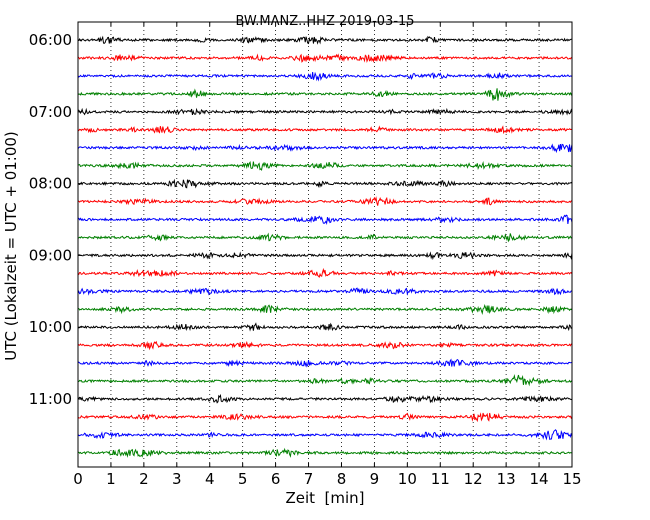  Describe the element at coordinates (50, 255) in the screenshot. I see `y-tick-label: 09:00` at that location.